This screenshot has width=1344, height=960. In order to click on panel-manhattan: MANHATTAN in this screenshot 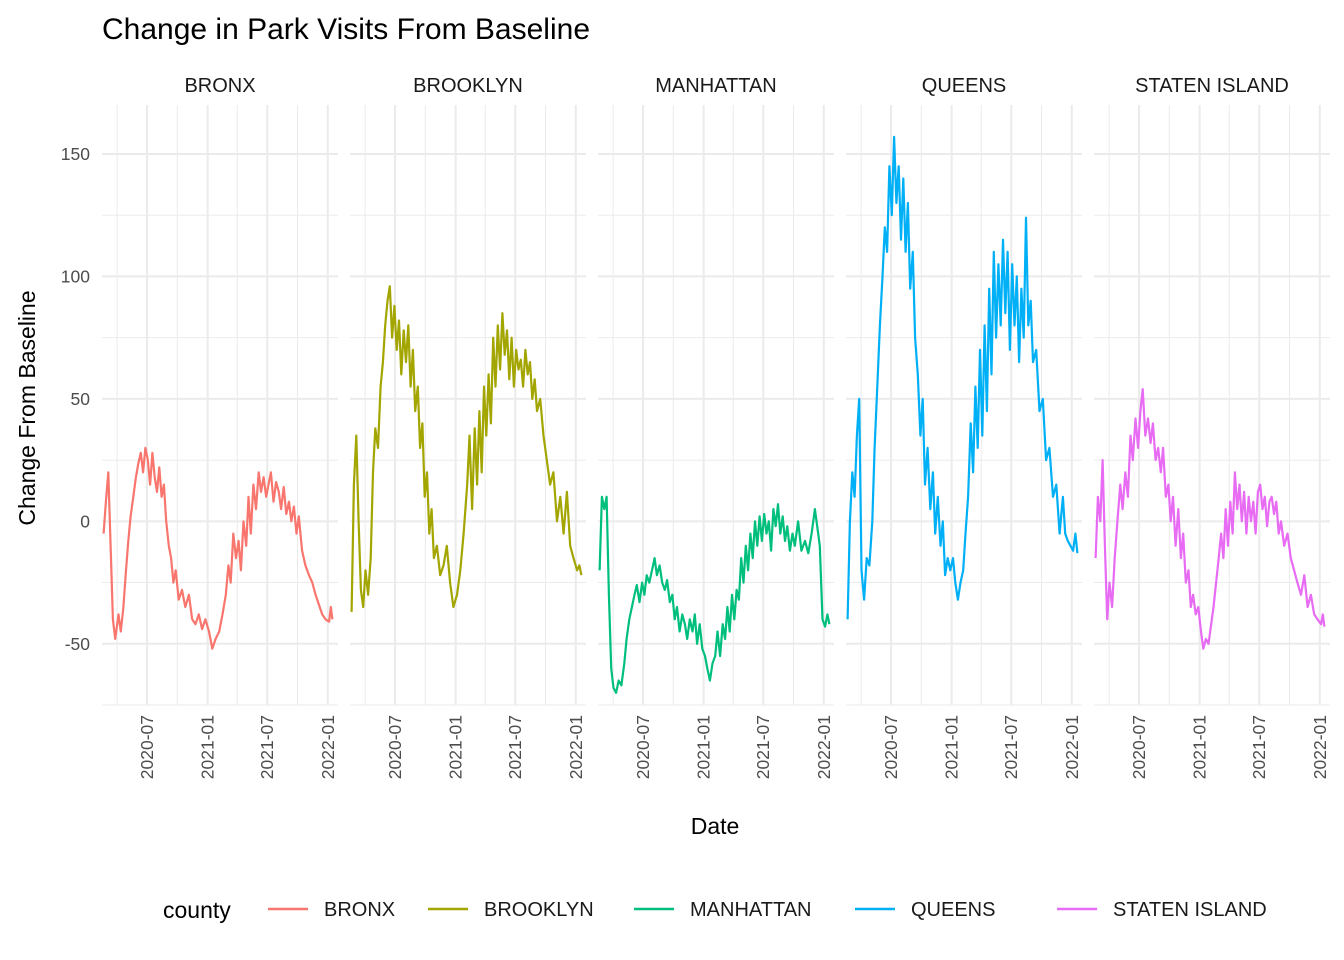, I will do `click(716, 390)`.